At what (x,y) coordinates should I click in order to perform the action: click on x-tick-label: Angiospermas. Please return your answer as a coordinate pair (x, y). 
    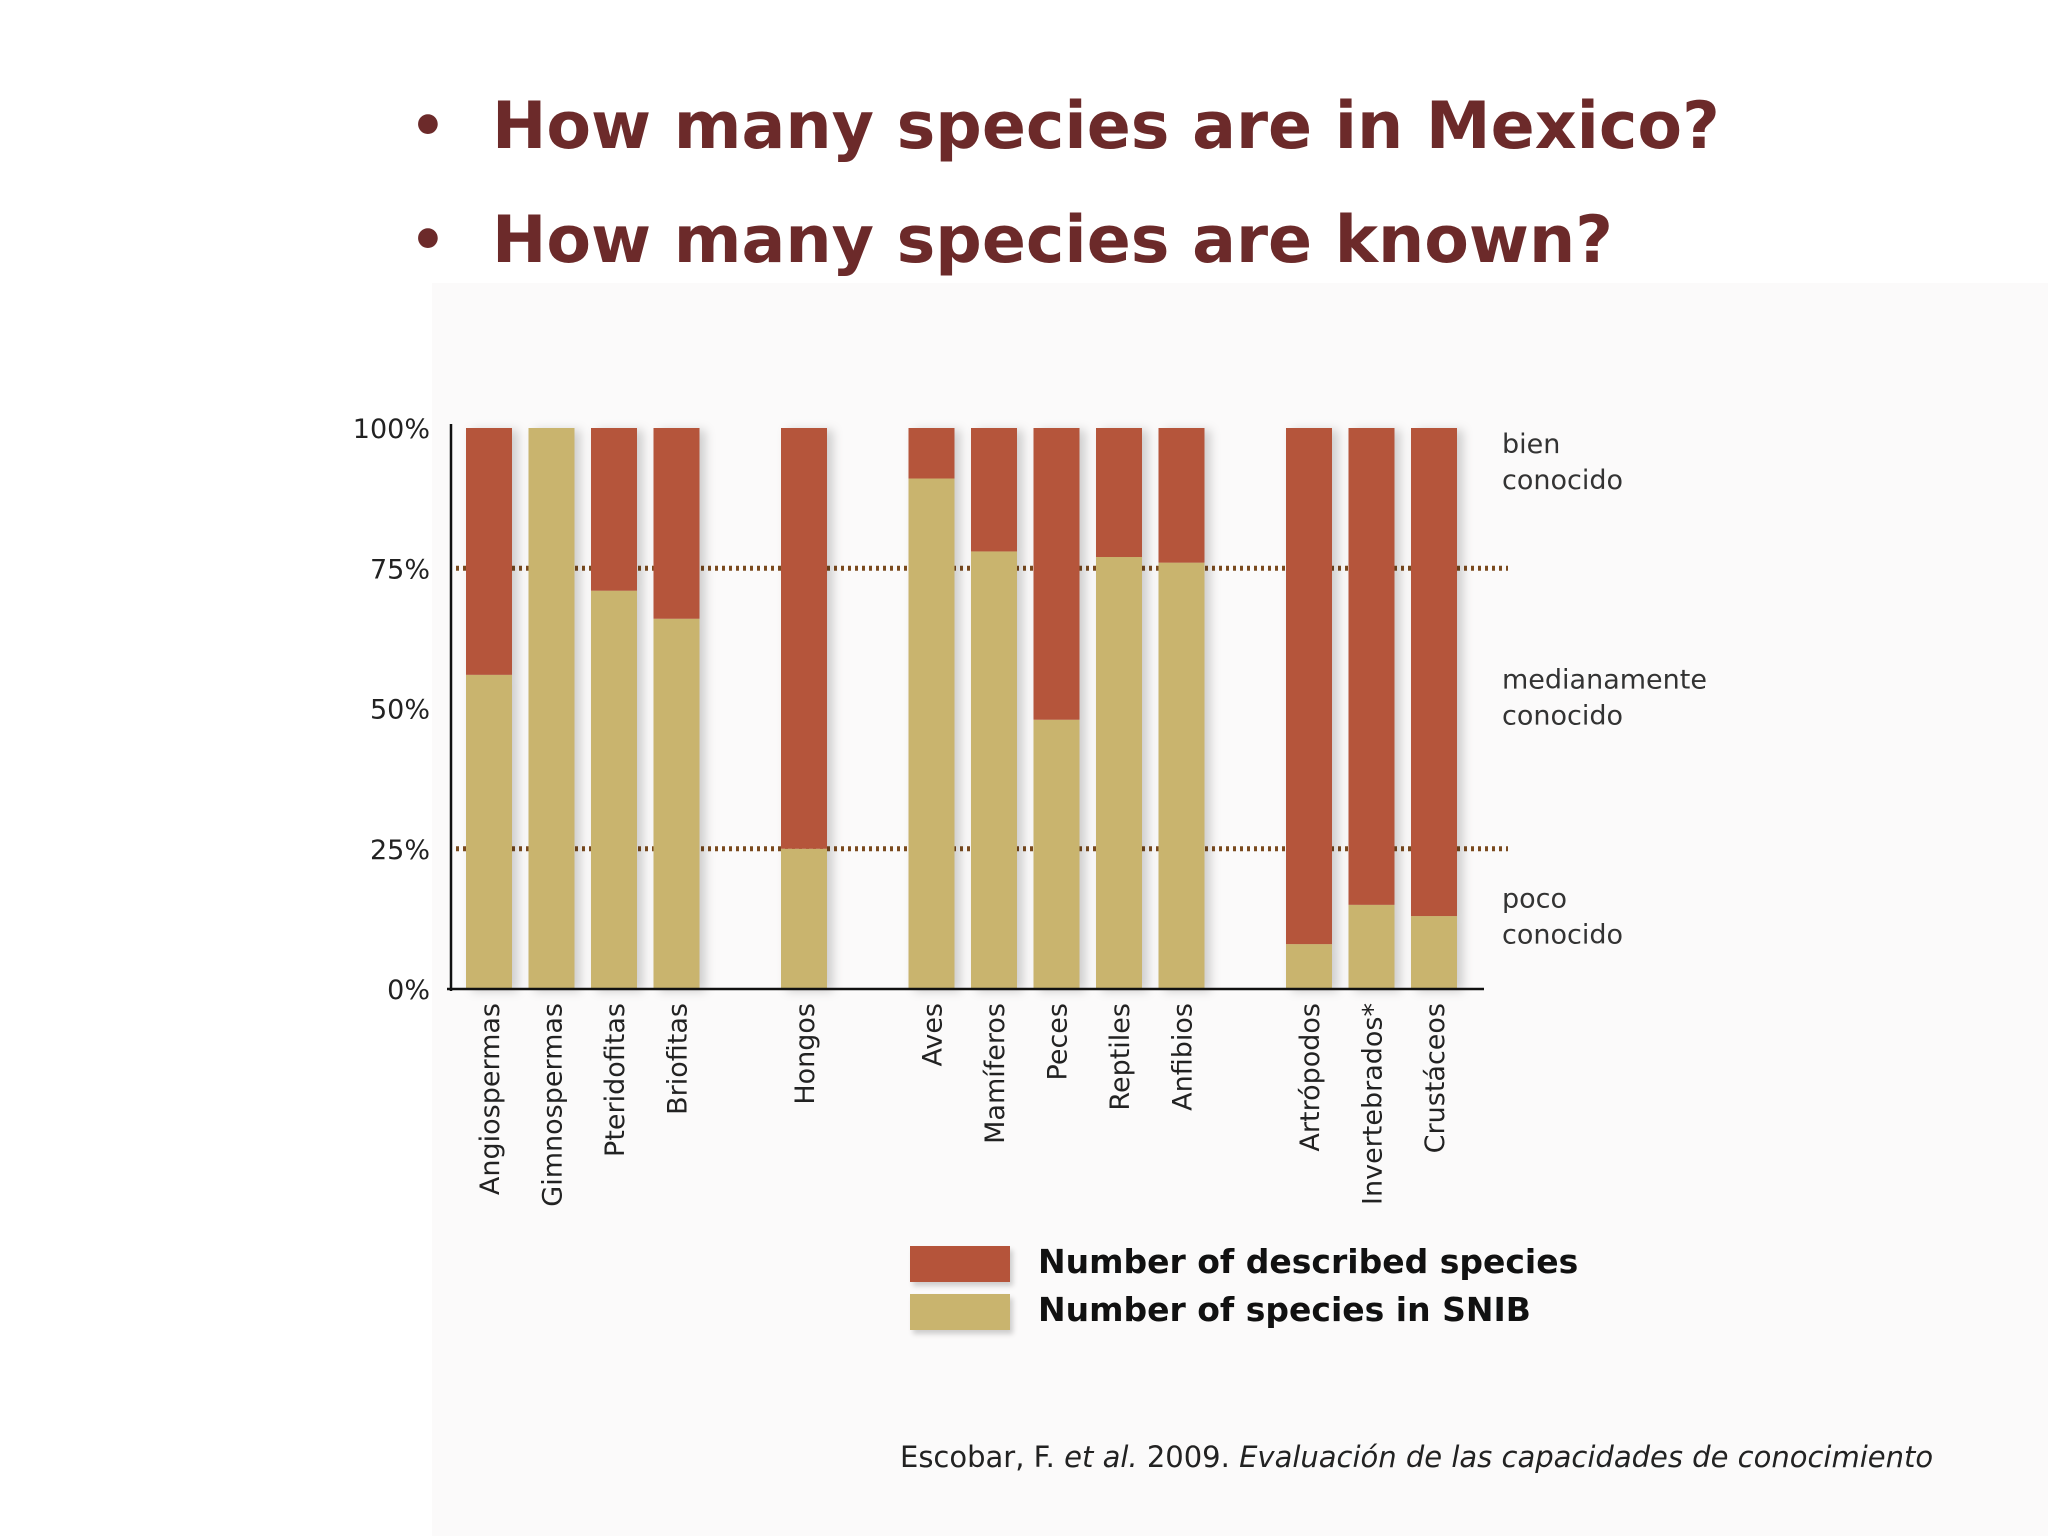
    Looking at the image, I should click on (490, 1099).